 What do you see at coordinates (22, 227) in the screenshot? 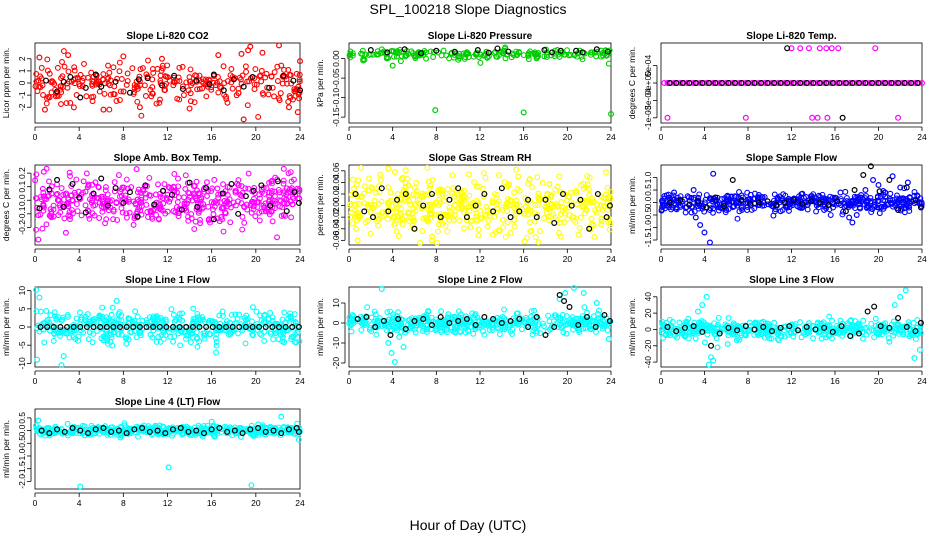
I see `y-tick-label: -0.2` at bounding box center [22, 227].